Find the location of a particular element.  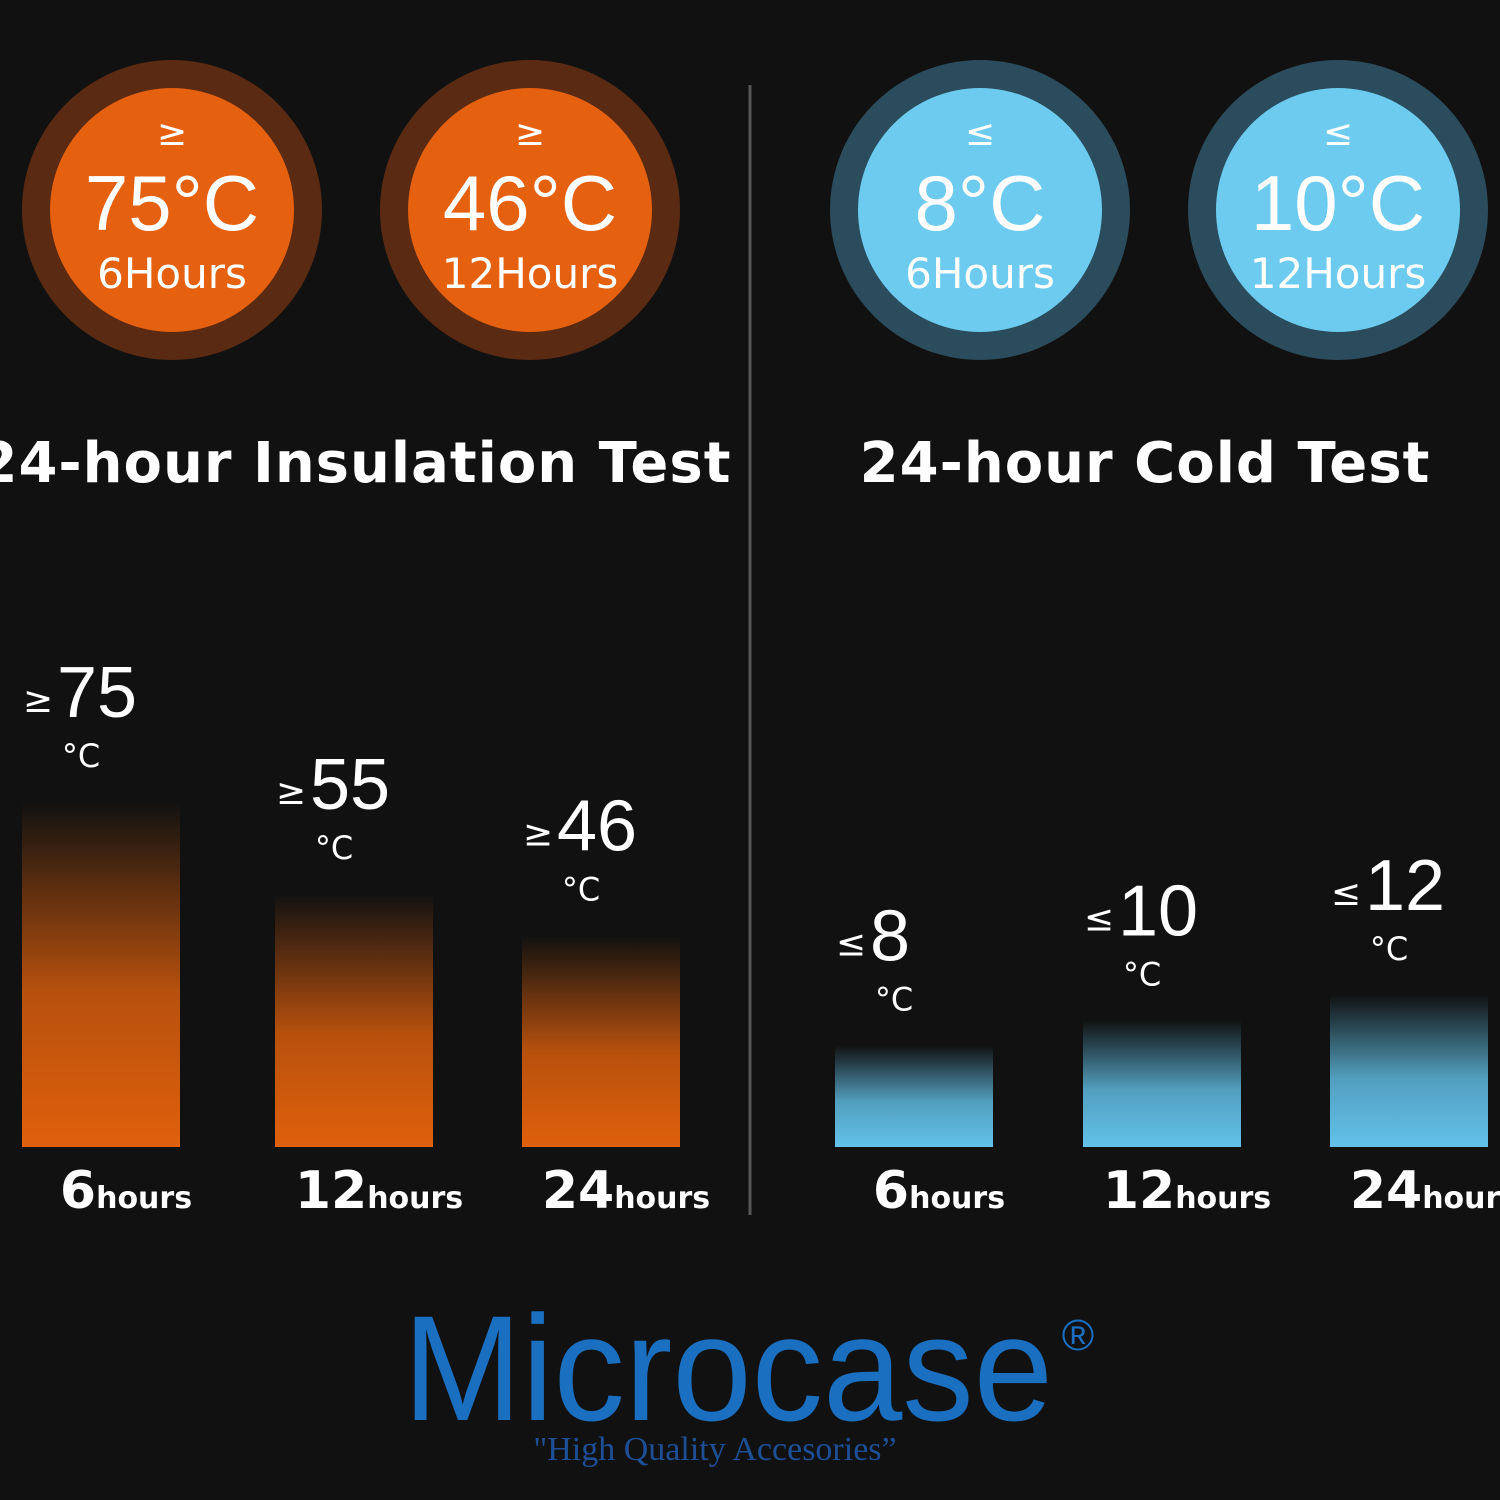

value-label: 75 is located at coordinates (97, 693).